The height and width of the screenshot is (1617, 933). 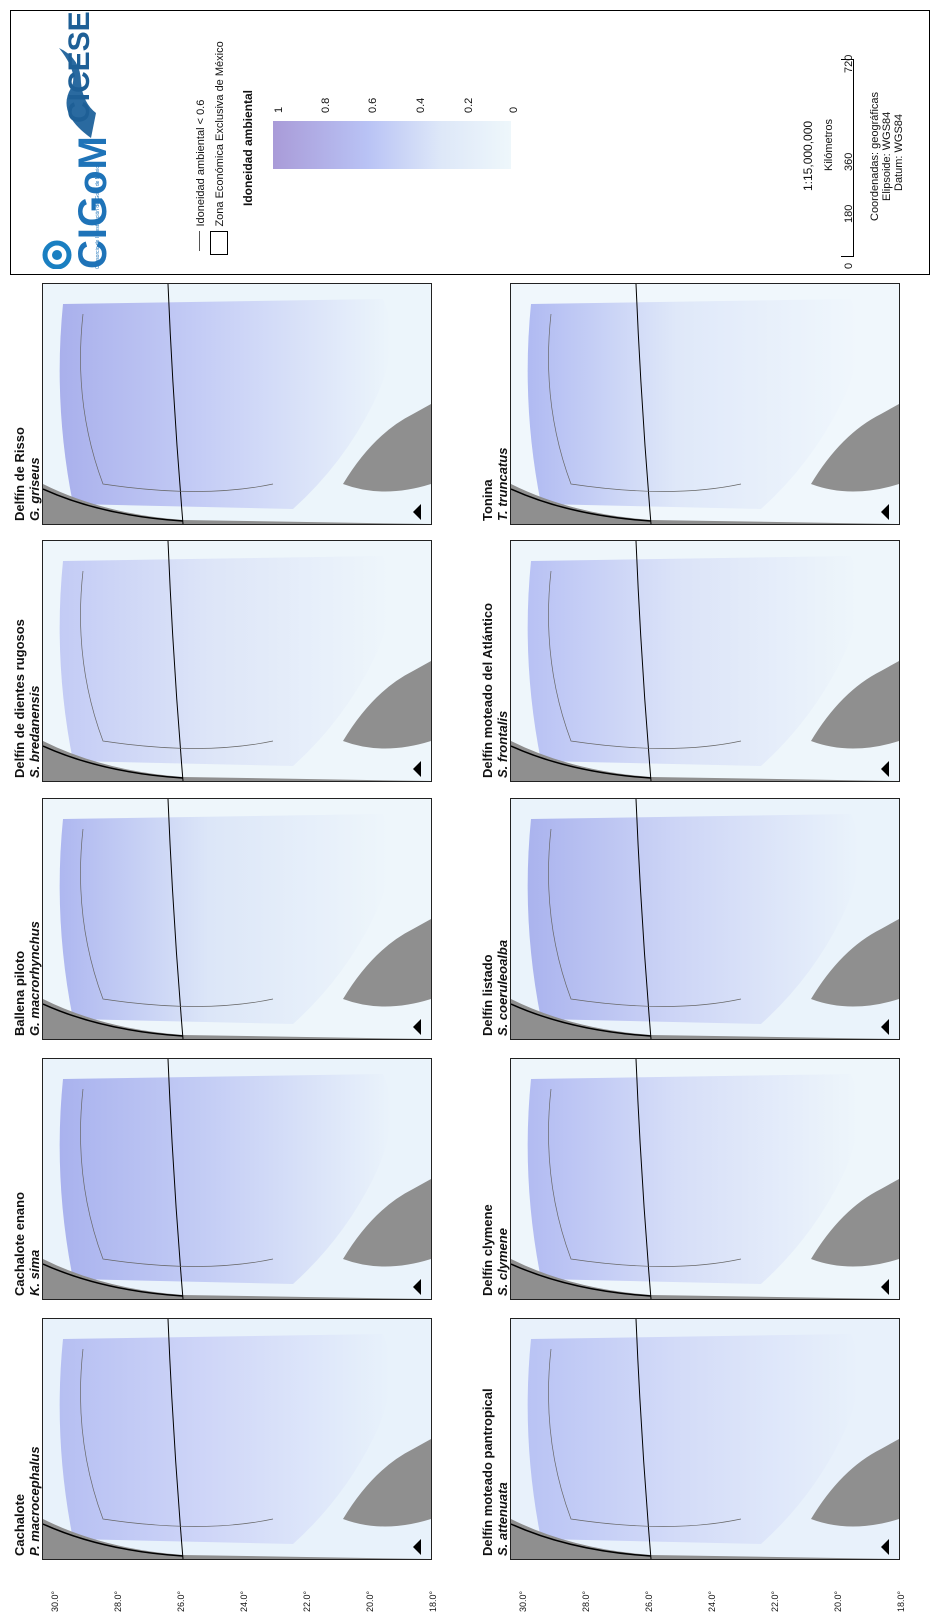 I want to click on species-name: T. truncatus, so click(x=502, y=484).